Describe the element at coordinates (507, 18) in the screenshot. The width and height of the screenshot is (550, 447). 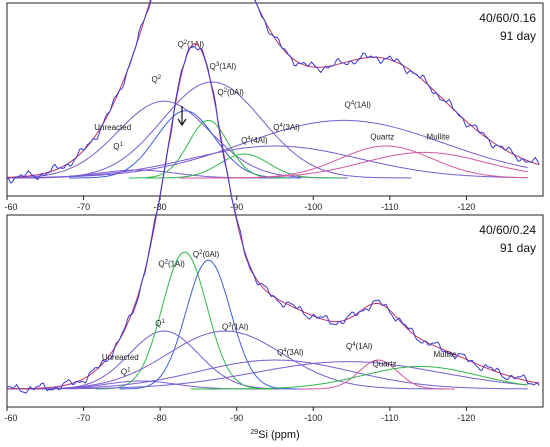
I see `panel-top-label-sample: 40/60/0.16` at that location.